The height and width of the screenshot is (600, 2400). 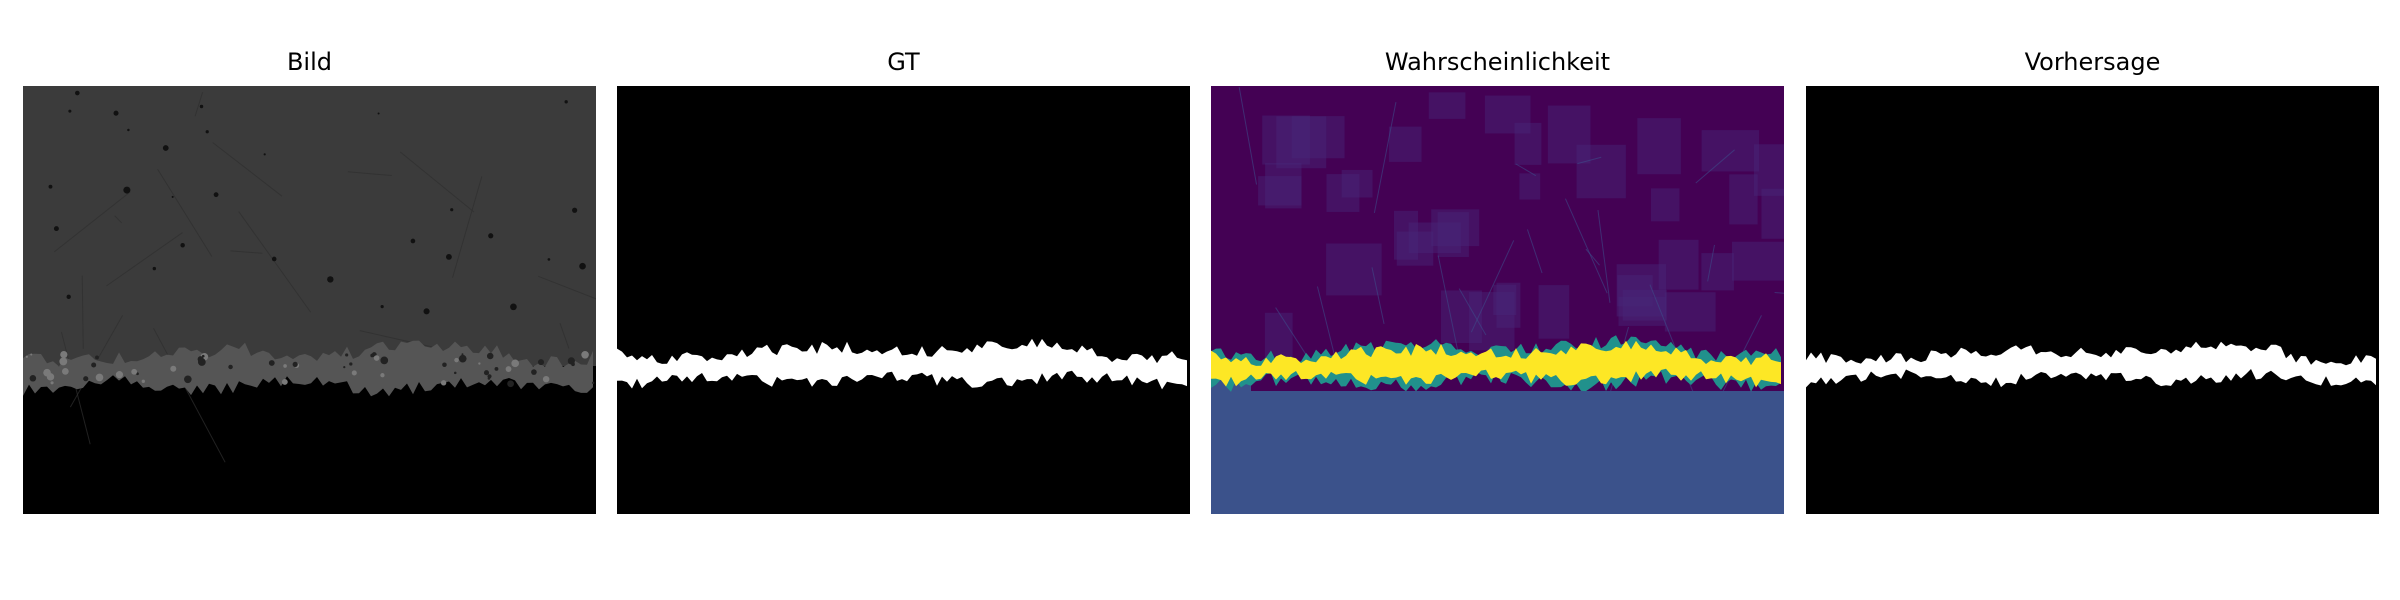 I want to click on panel-title-gt: GT, so click(x=903, y=62).